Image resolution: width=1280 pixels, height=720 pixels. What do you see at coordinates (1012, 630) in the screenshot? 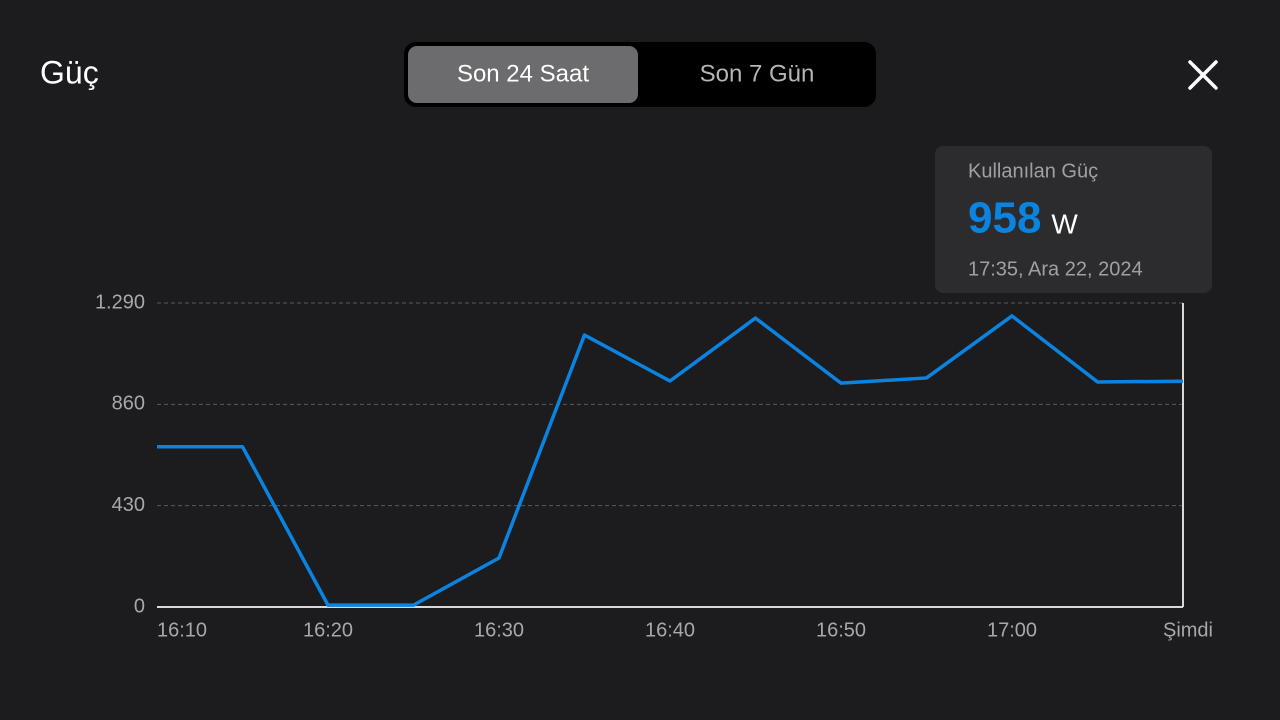
I see `x-tick-label: 17:00` at bounding box center [1012, 630].